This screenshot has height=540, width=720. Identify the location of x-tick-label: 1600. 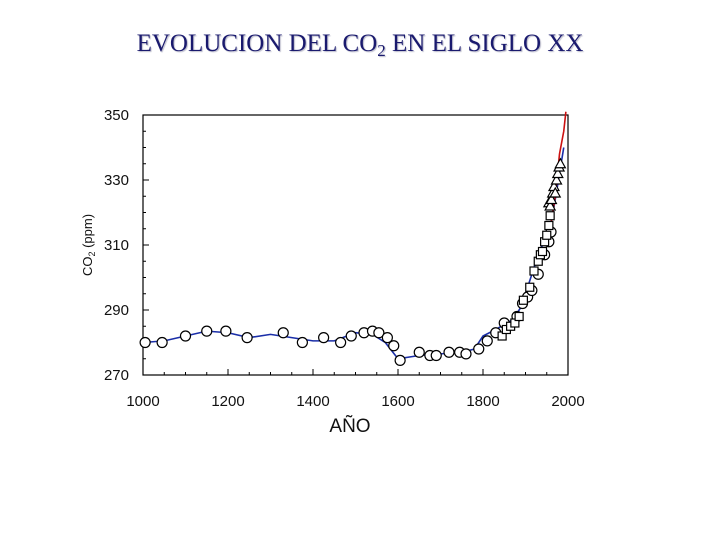
(397, 401).